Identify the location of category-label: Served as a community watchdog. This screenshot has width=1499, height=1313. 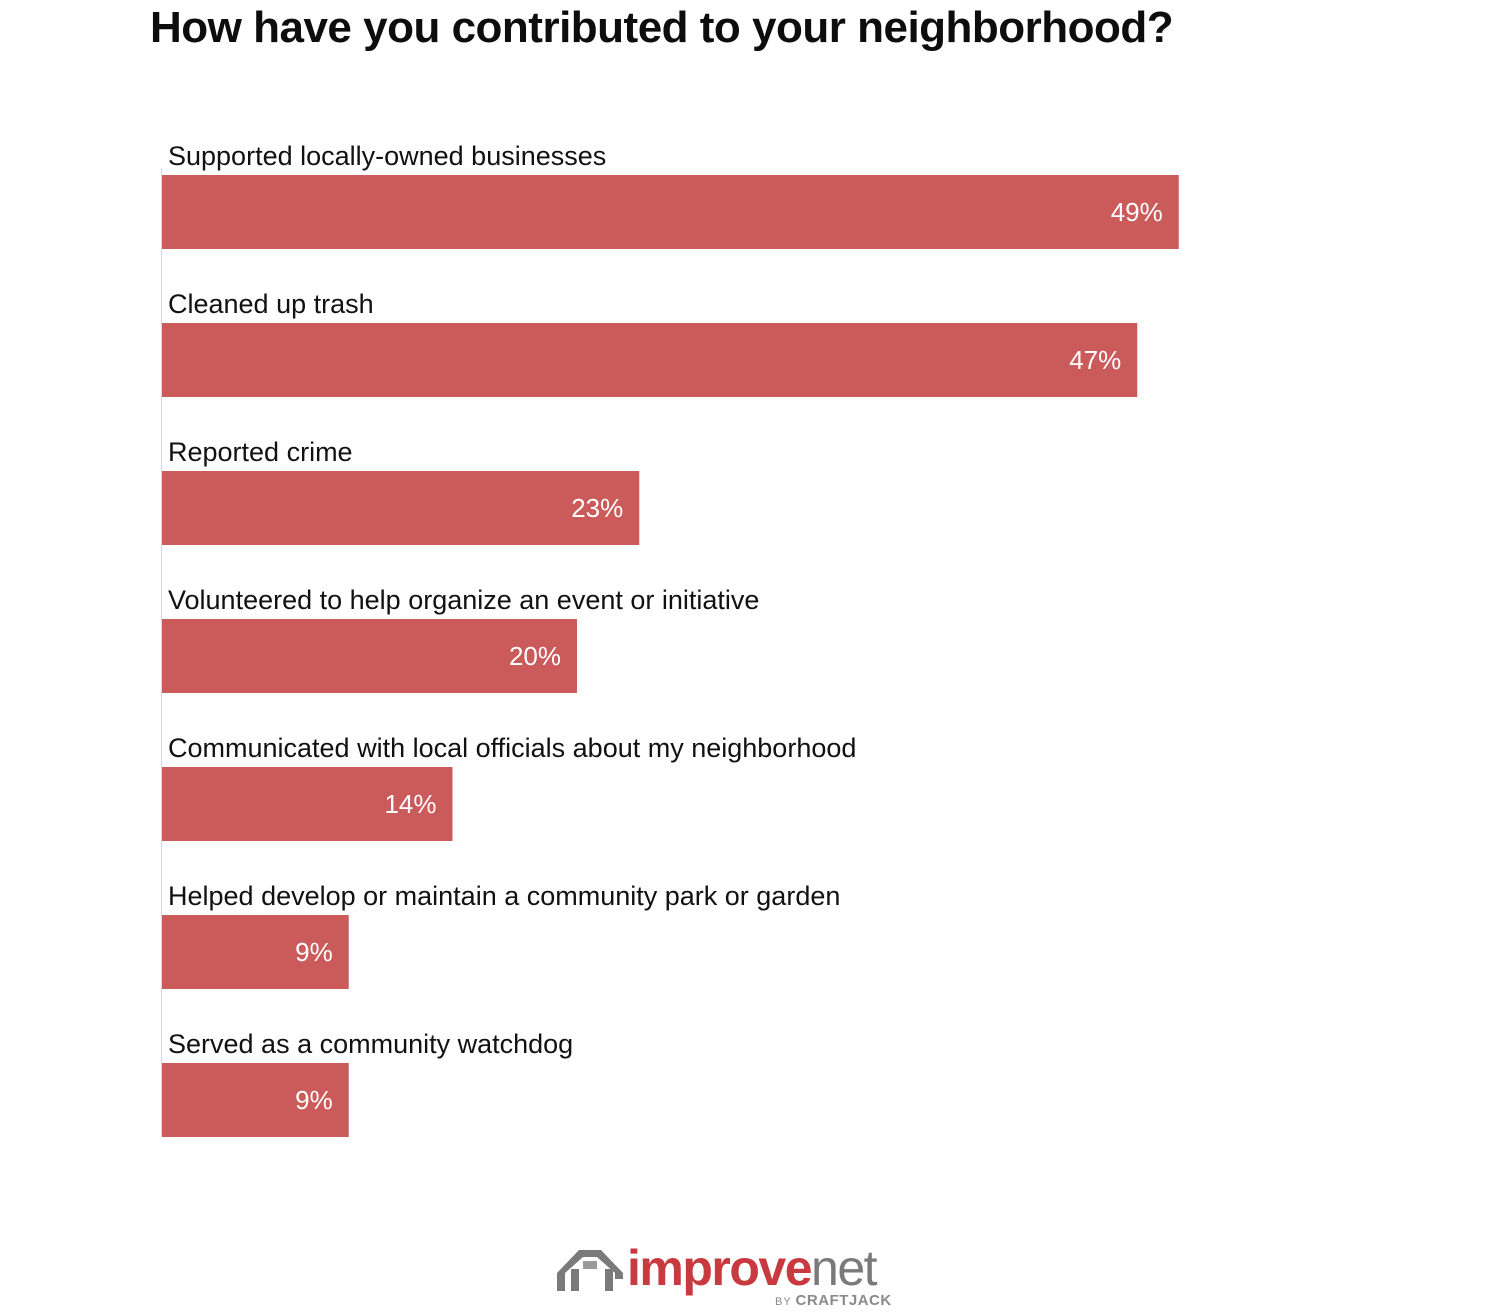
(370, 1044).